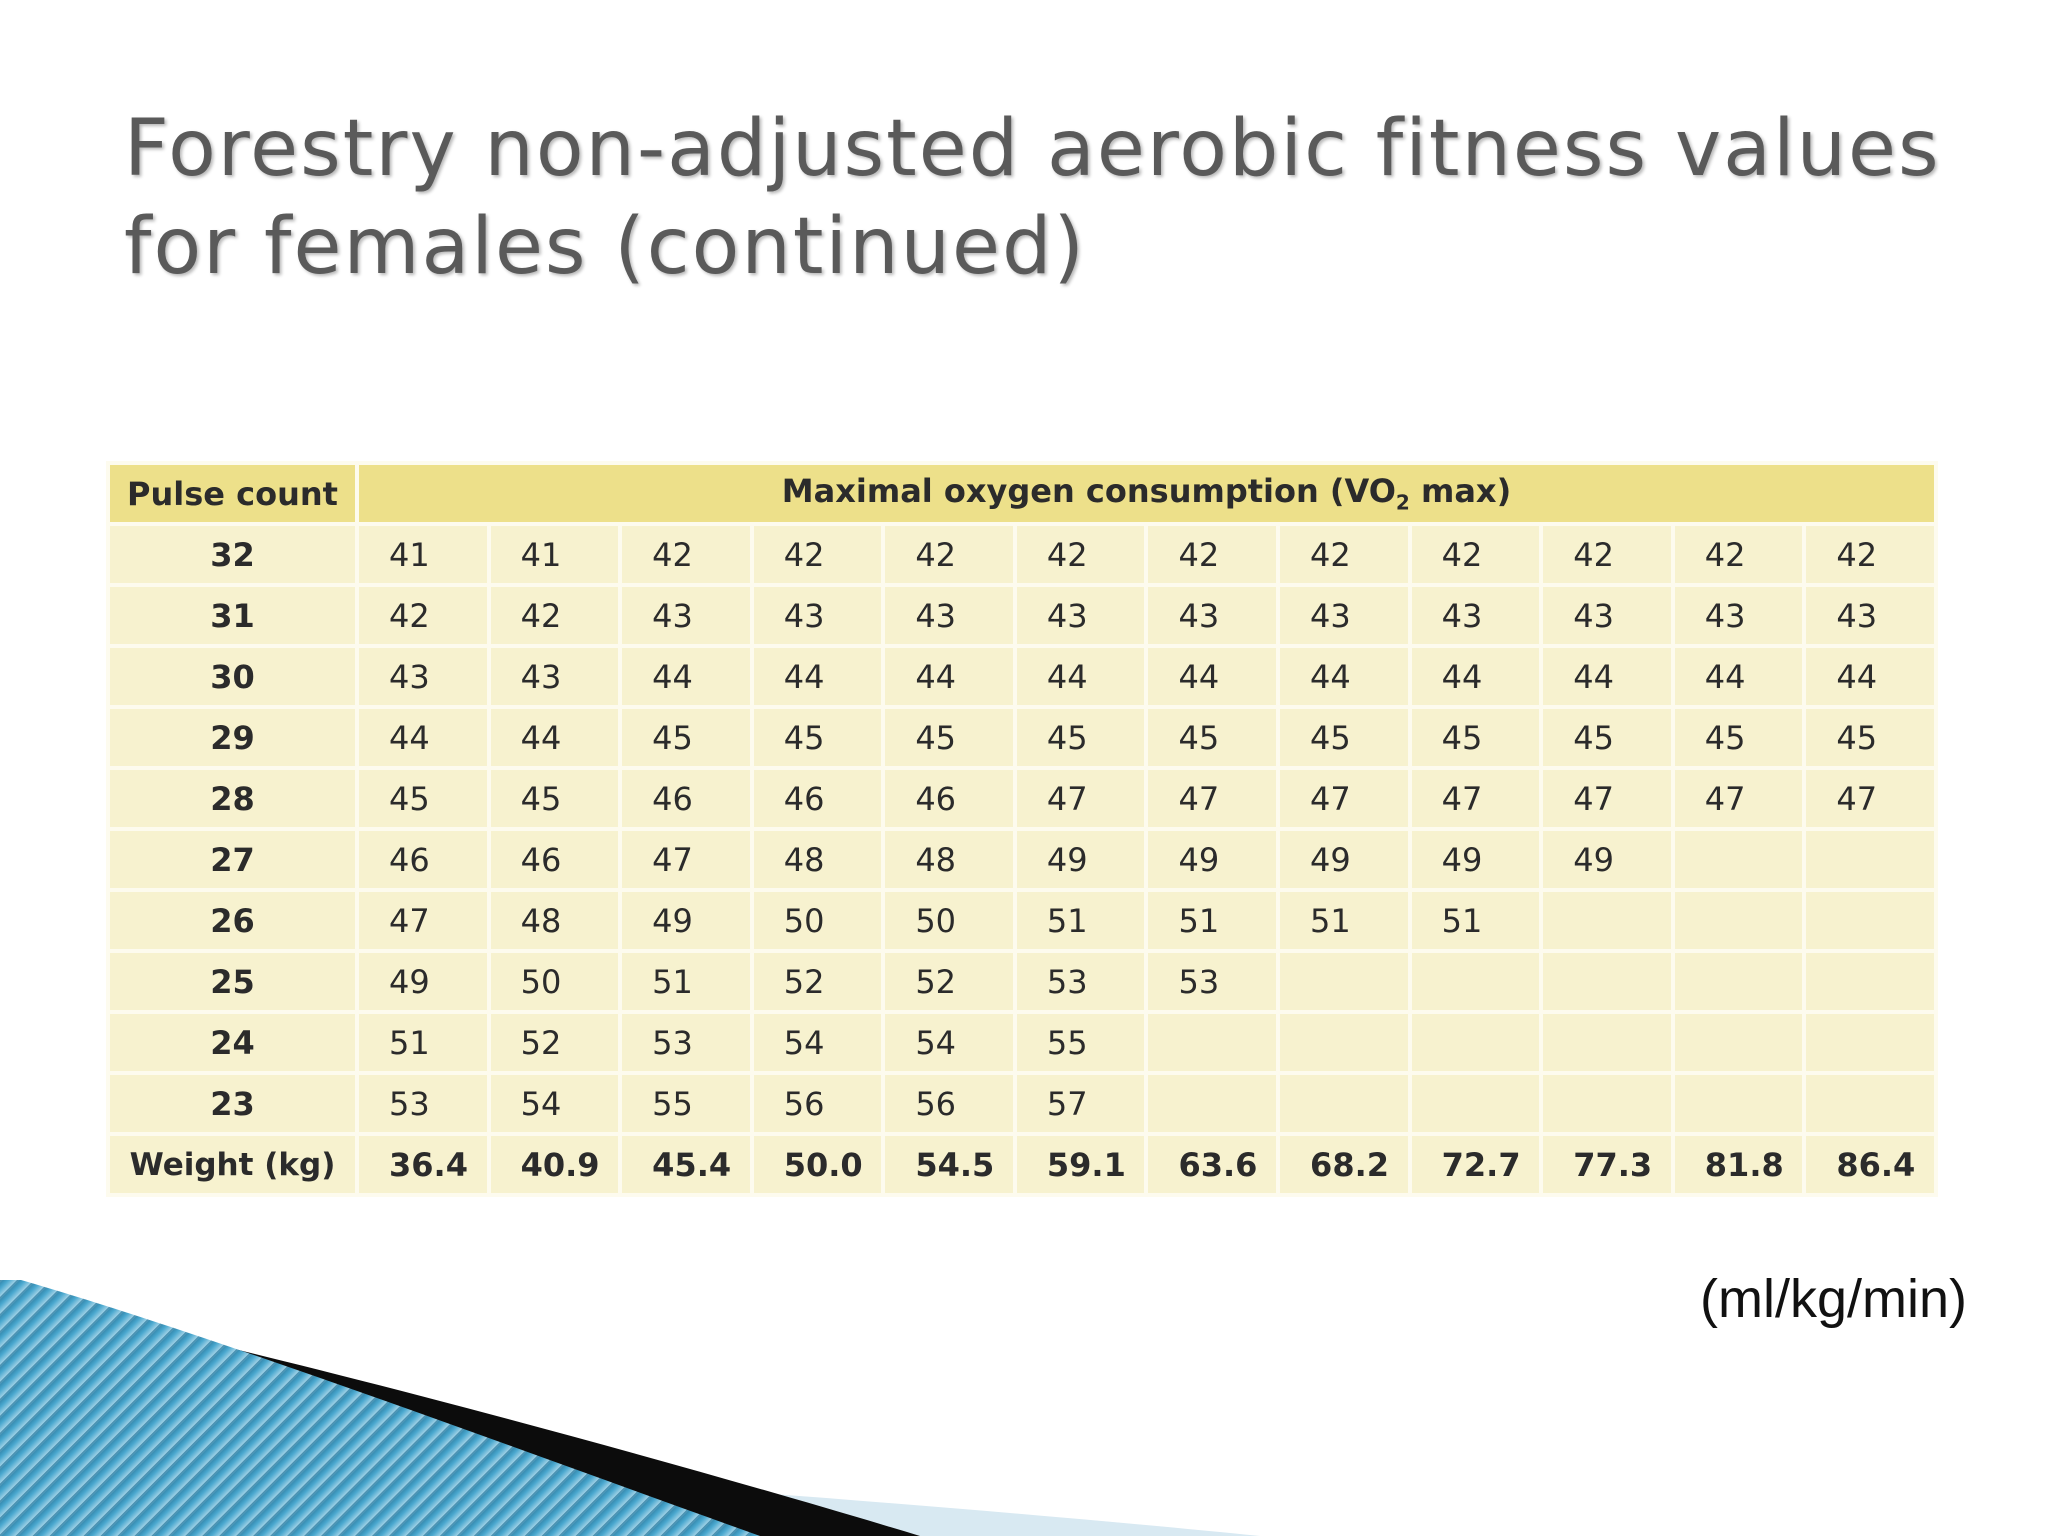 This screenshot has width=2048, height=1536. What do you see at coordinates (232, 859) in the screenshot?
I see `pulse-count-cell: 27` at bounding box center [232, 859].